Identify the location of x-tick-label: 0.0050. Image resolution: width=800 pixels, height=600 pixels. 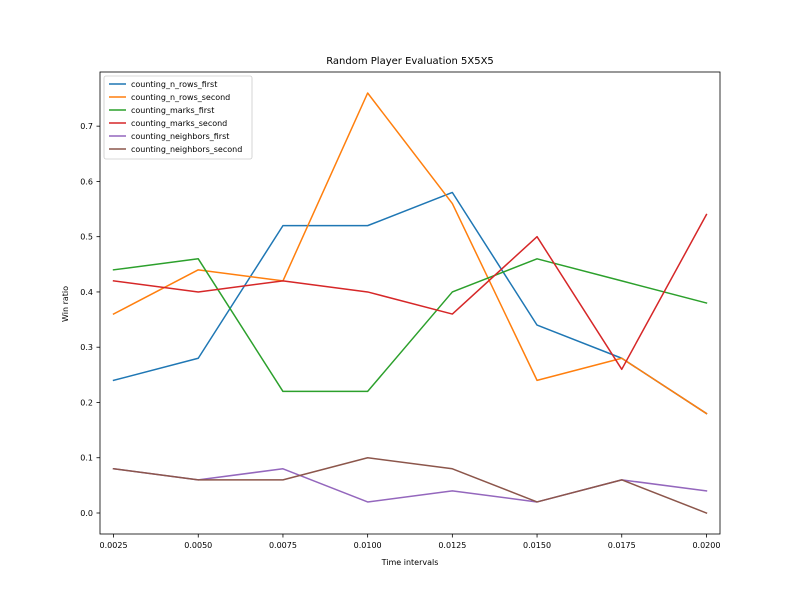
(198, 545).